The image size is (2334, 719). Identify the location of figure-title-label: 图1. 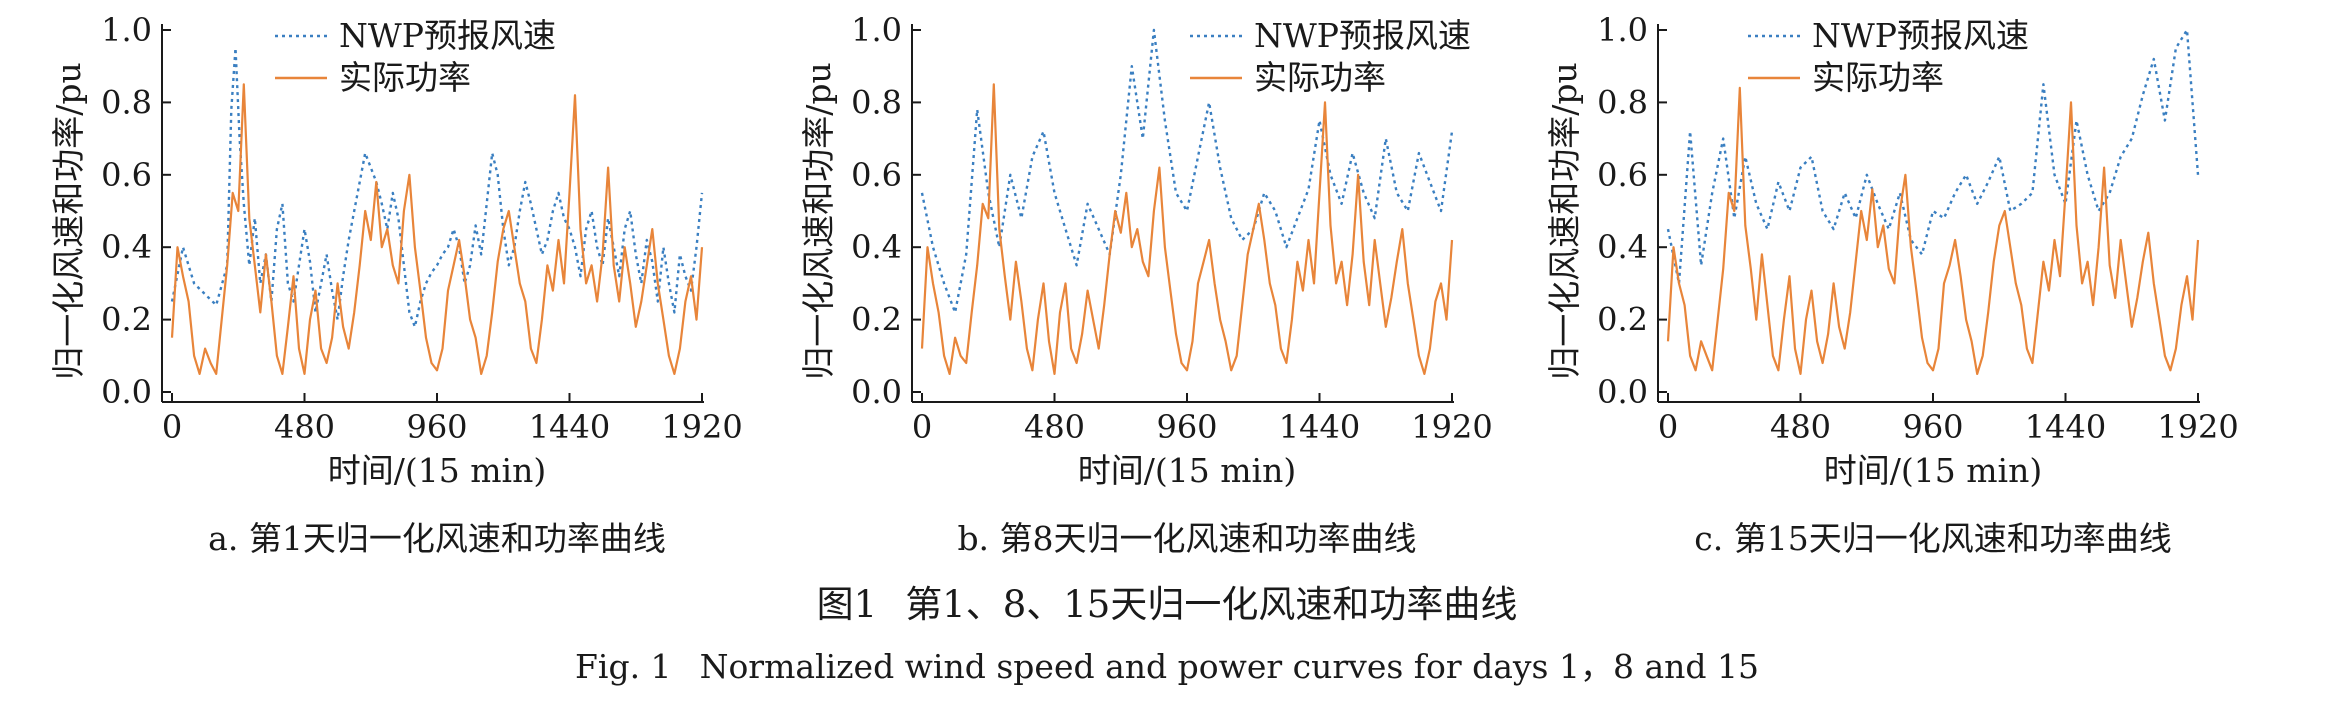
(847, 604).